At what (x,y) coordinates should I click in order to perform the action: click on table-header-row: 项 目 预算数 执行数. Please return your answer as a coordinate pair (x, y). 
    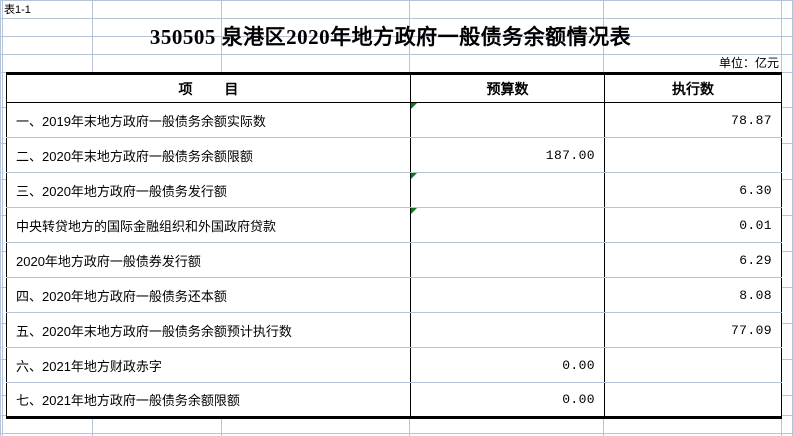
    Looking at the image, I should click on (394, 87).